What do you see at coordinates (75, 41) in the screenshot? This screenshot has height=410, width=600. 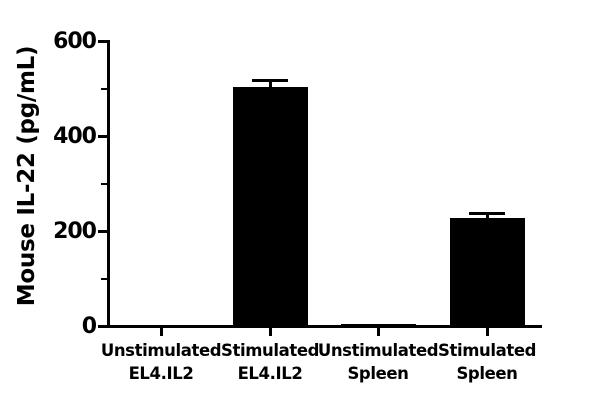 I see `y-tick-label: 600` at bounding box center [75, 41].